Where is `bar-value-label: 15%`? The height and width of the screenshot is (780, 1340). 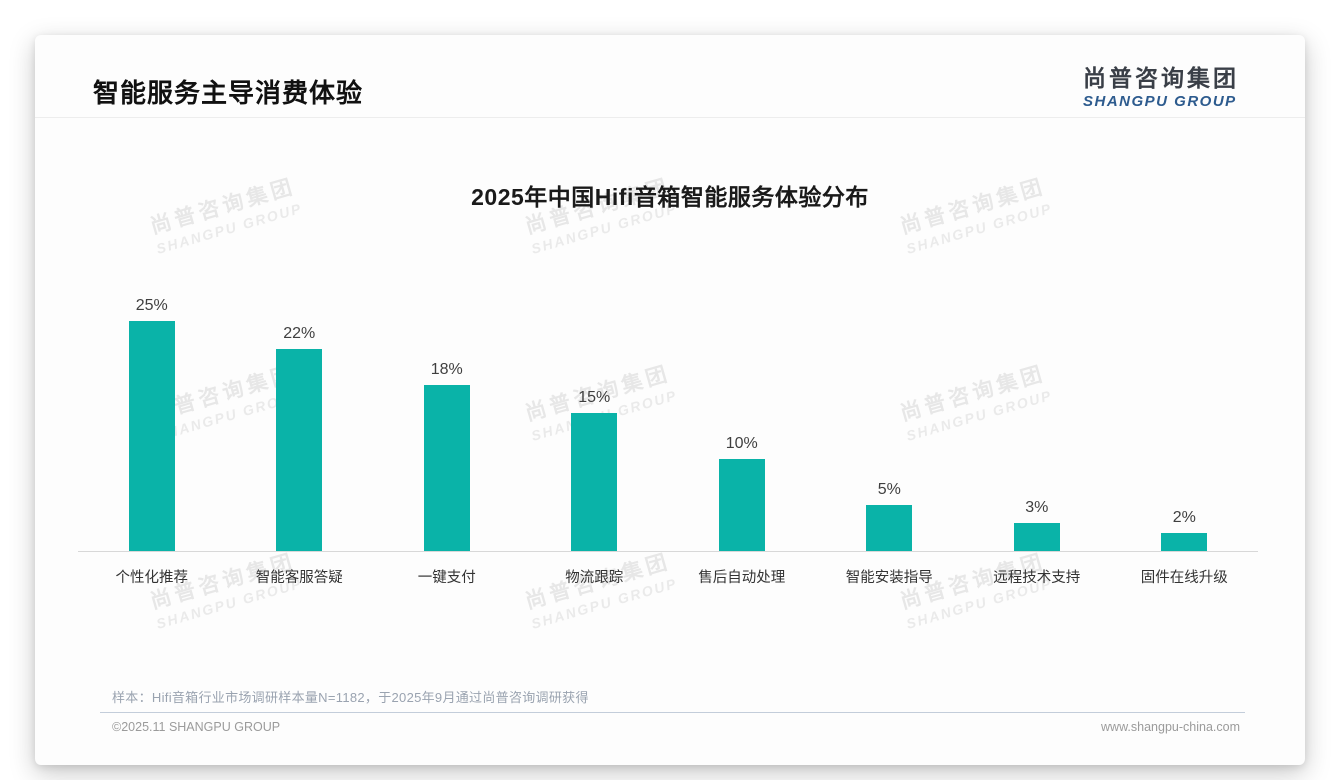
bar-value-label: 15% is located at coordinates (594, 397).